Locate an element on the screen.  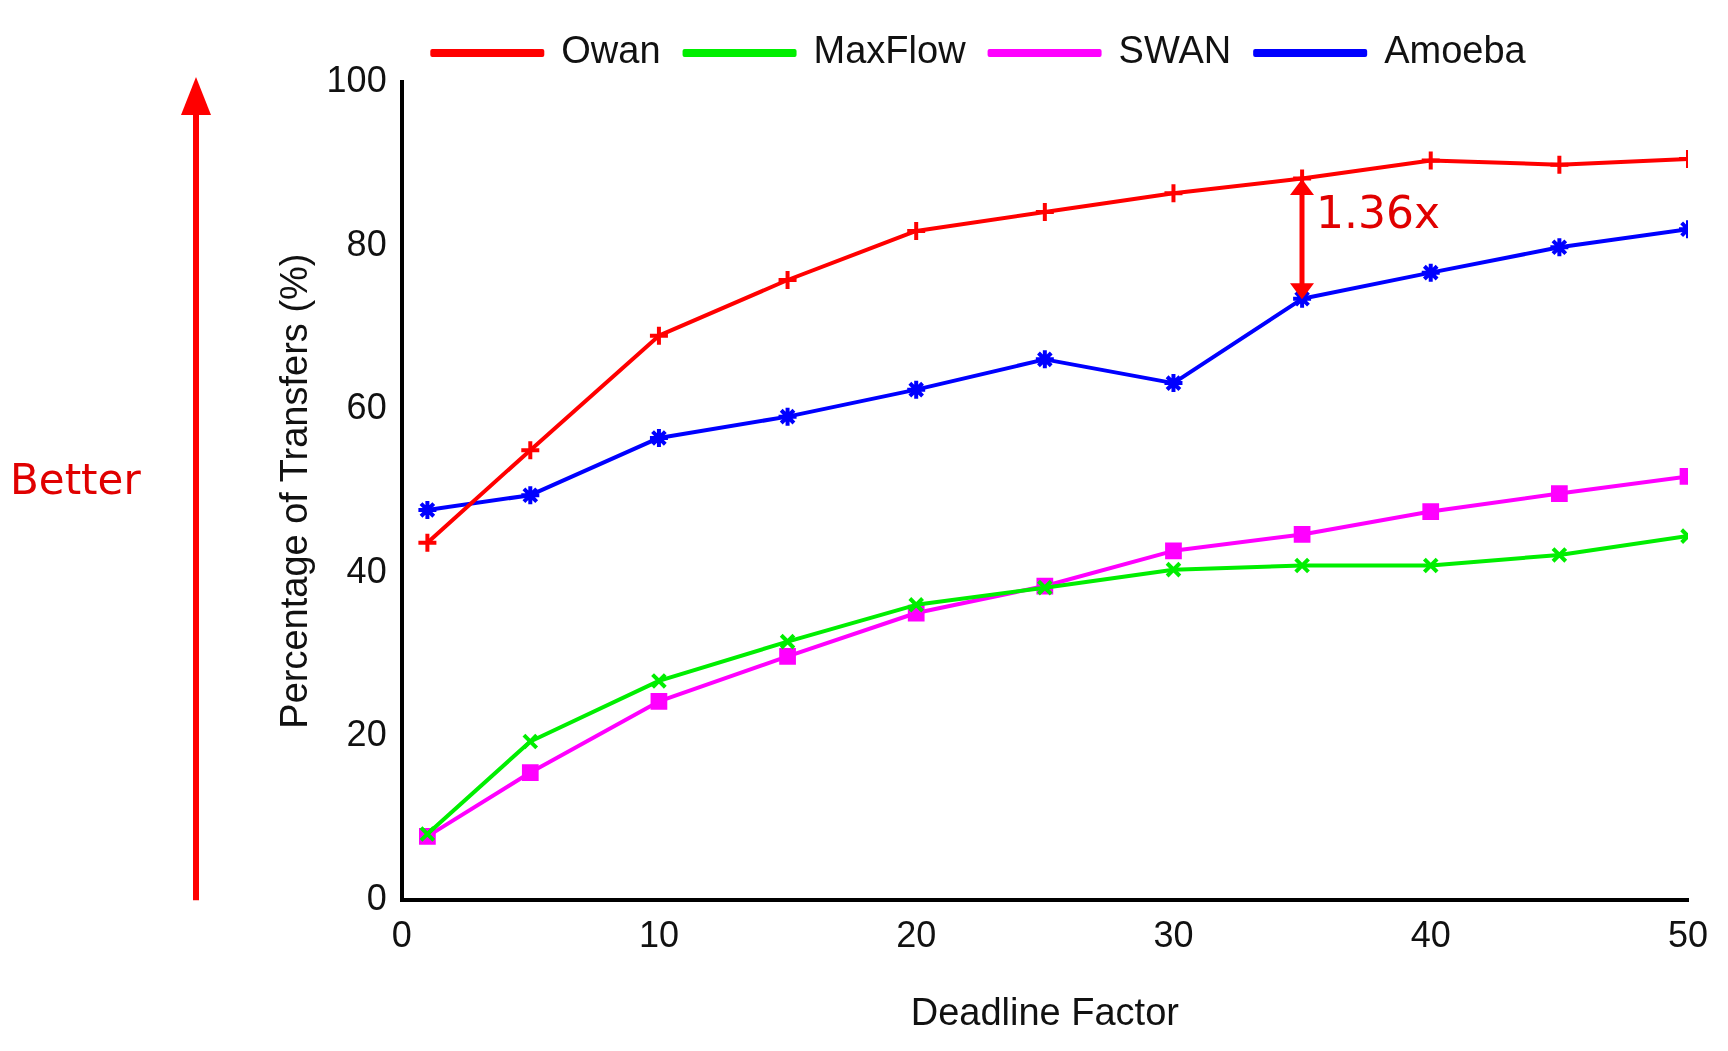
y-tick-label: 20 is located at coordinates (366, 734).